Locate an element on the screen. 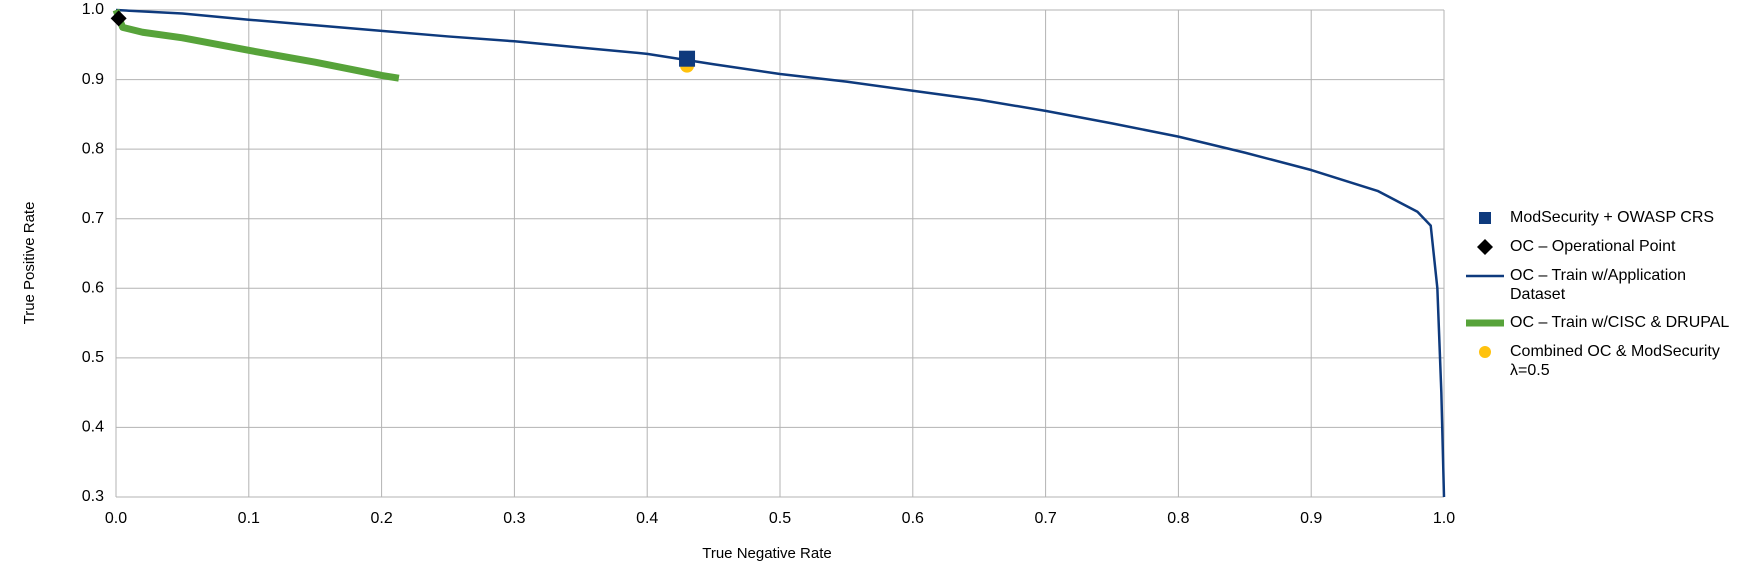 Image resolution: width=1746 pixels, height=582 pixels. x-tick-label: 0.0 is located at coordinates (116, 518).